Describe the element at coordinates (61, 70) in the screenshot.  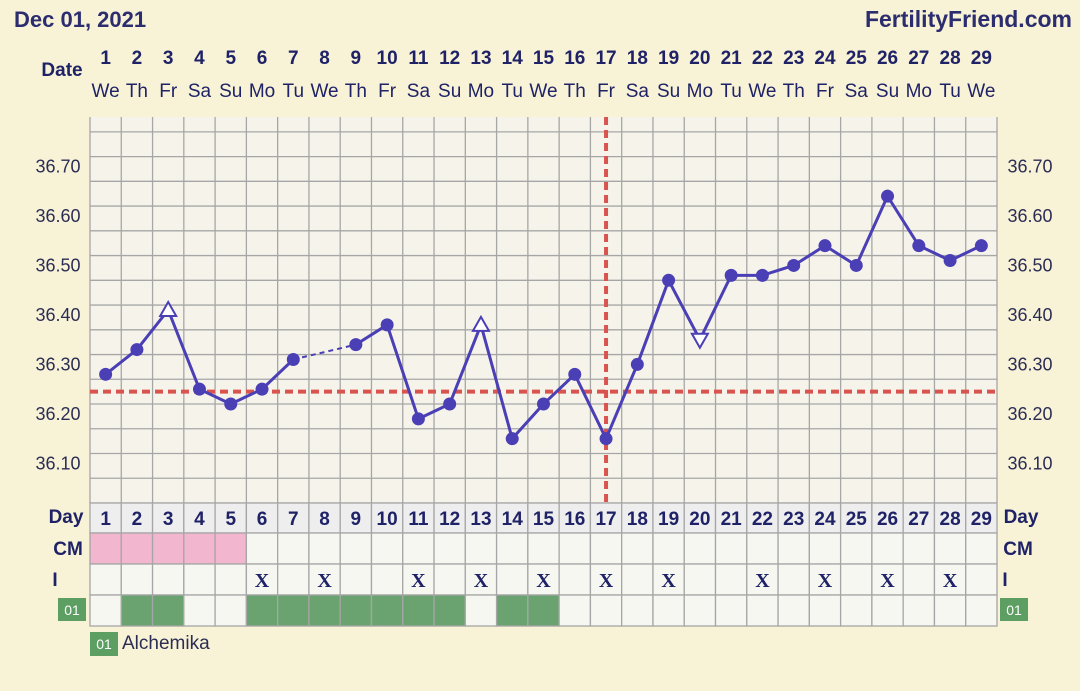
I see `date-row-label: Date` at that location.